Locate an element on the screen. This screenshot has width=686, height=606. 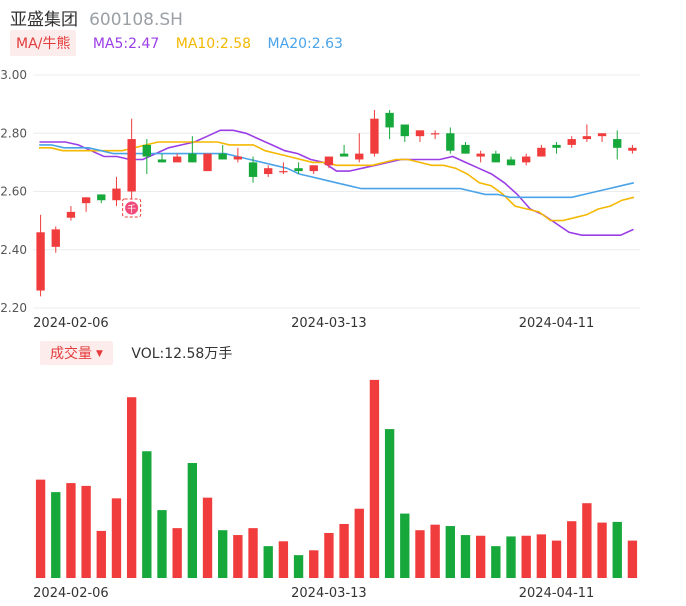
stock-code: 600108.SH is located at coordinates (136, 20).